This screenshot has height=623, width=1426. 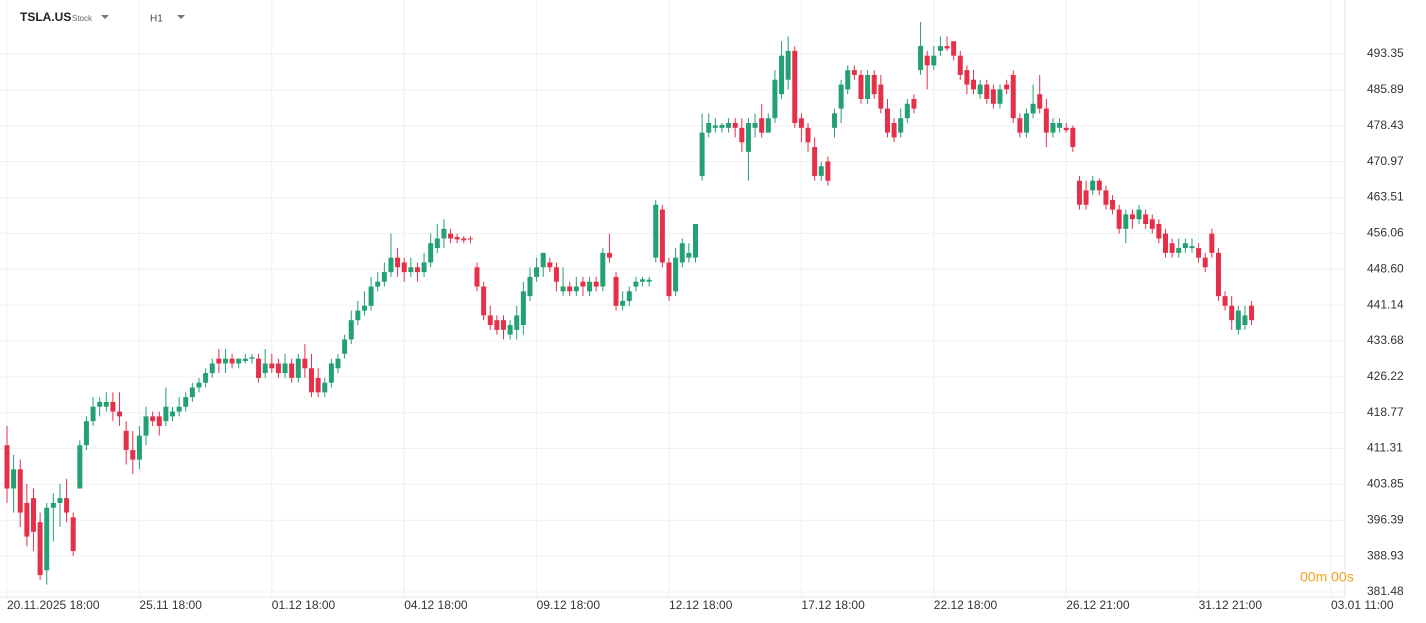 I want to click on x-tick-label: 03.01 11:00, so click(x=1362, y=605).